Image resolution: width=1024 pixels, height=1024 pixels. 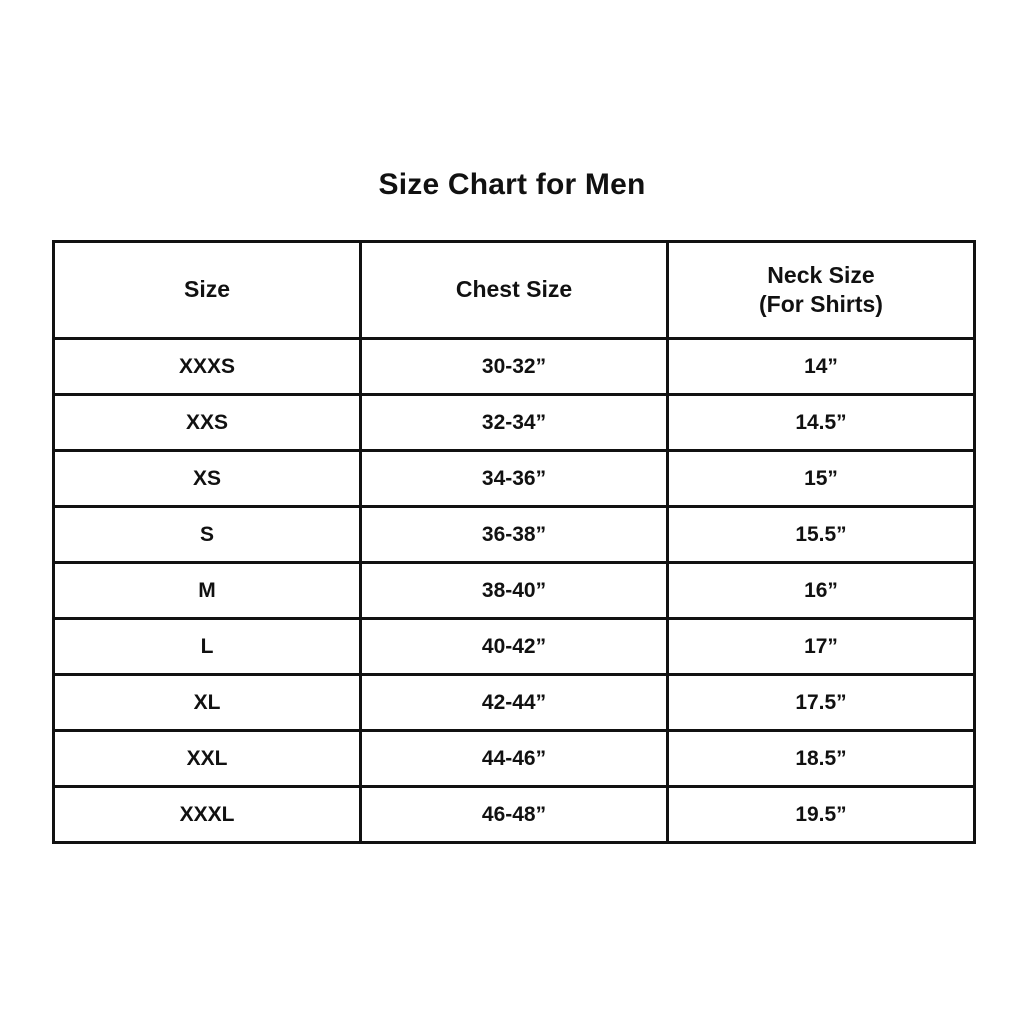 I want to click on cell-chest: 44-46”, so click(x=514, y=758).